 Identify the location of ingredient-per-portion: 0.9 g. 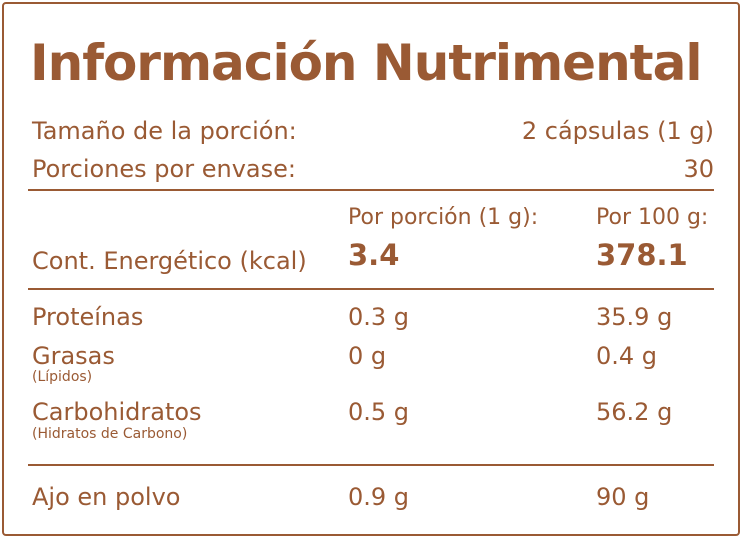
(379, 497).